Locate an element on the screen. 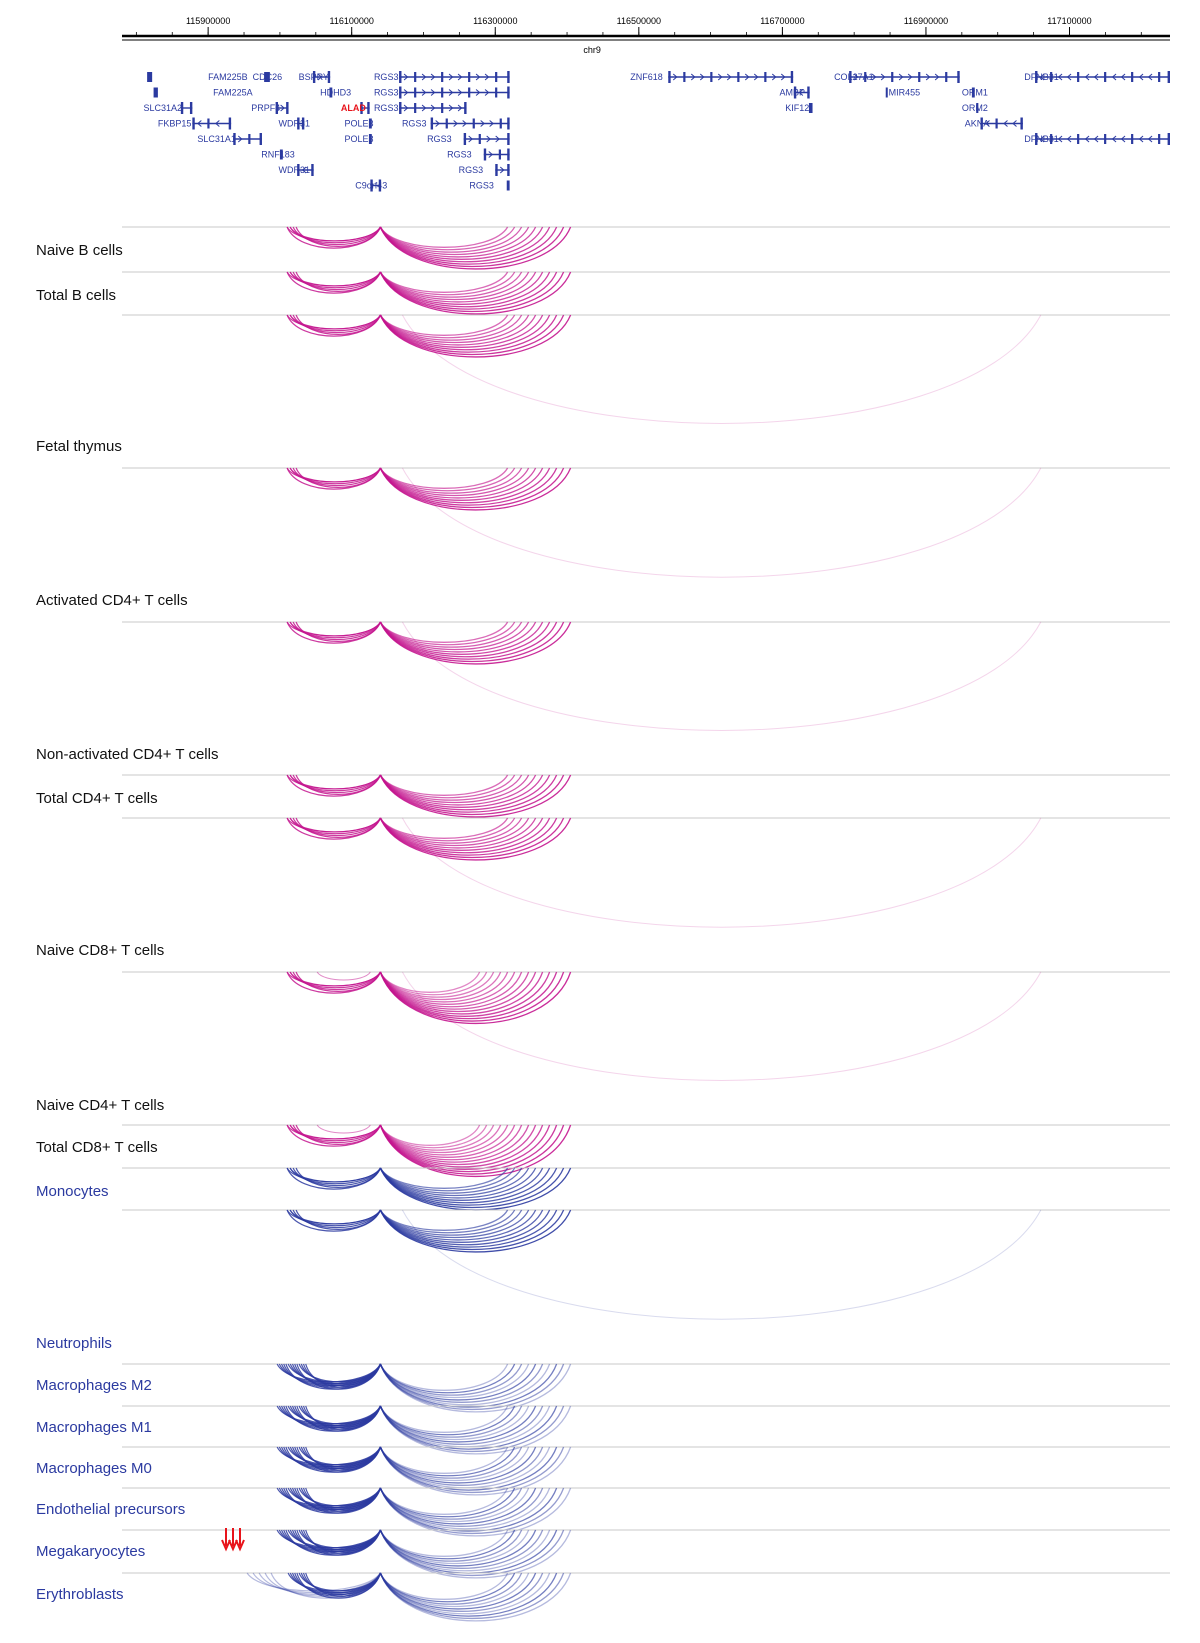  track-activated-cd4-t-cells: Activated CD4+ T cells is located at coordinates (603, 538).